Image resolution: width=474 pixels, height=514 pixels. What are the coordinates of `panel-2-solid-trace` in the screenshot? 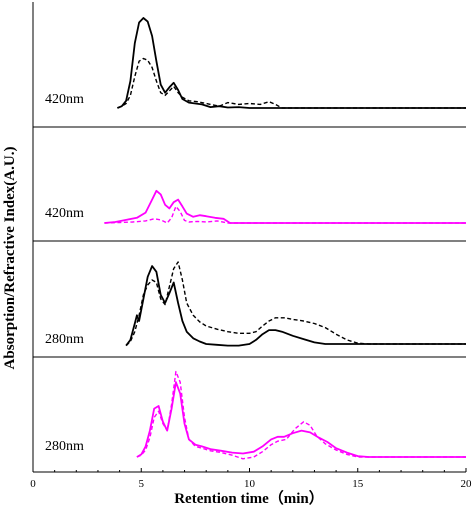 It's located at (285, 206).